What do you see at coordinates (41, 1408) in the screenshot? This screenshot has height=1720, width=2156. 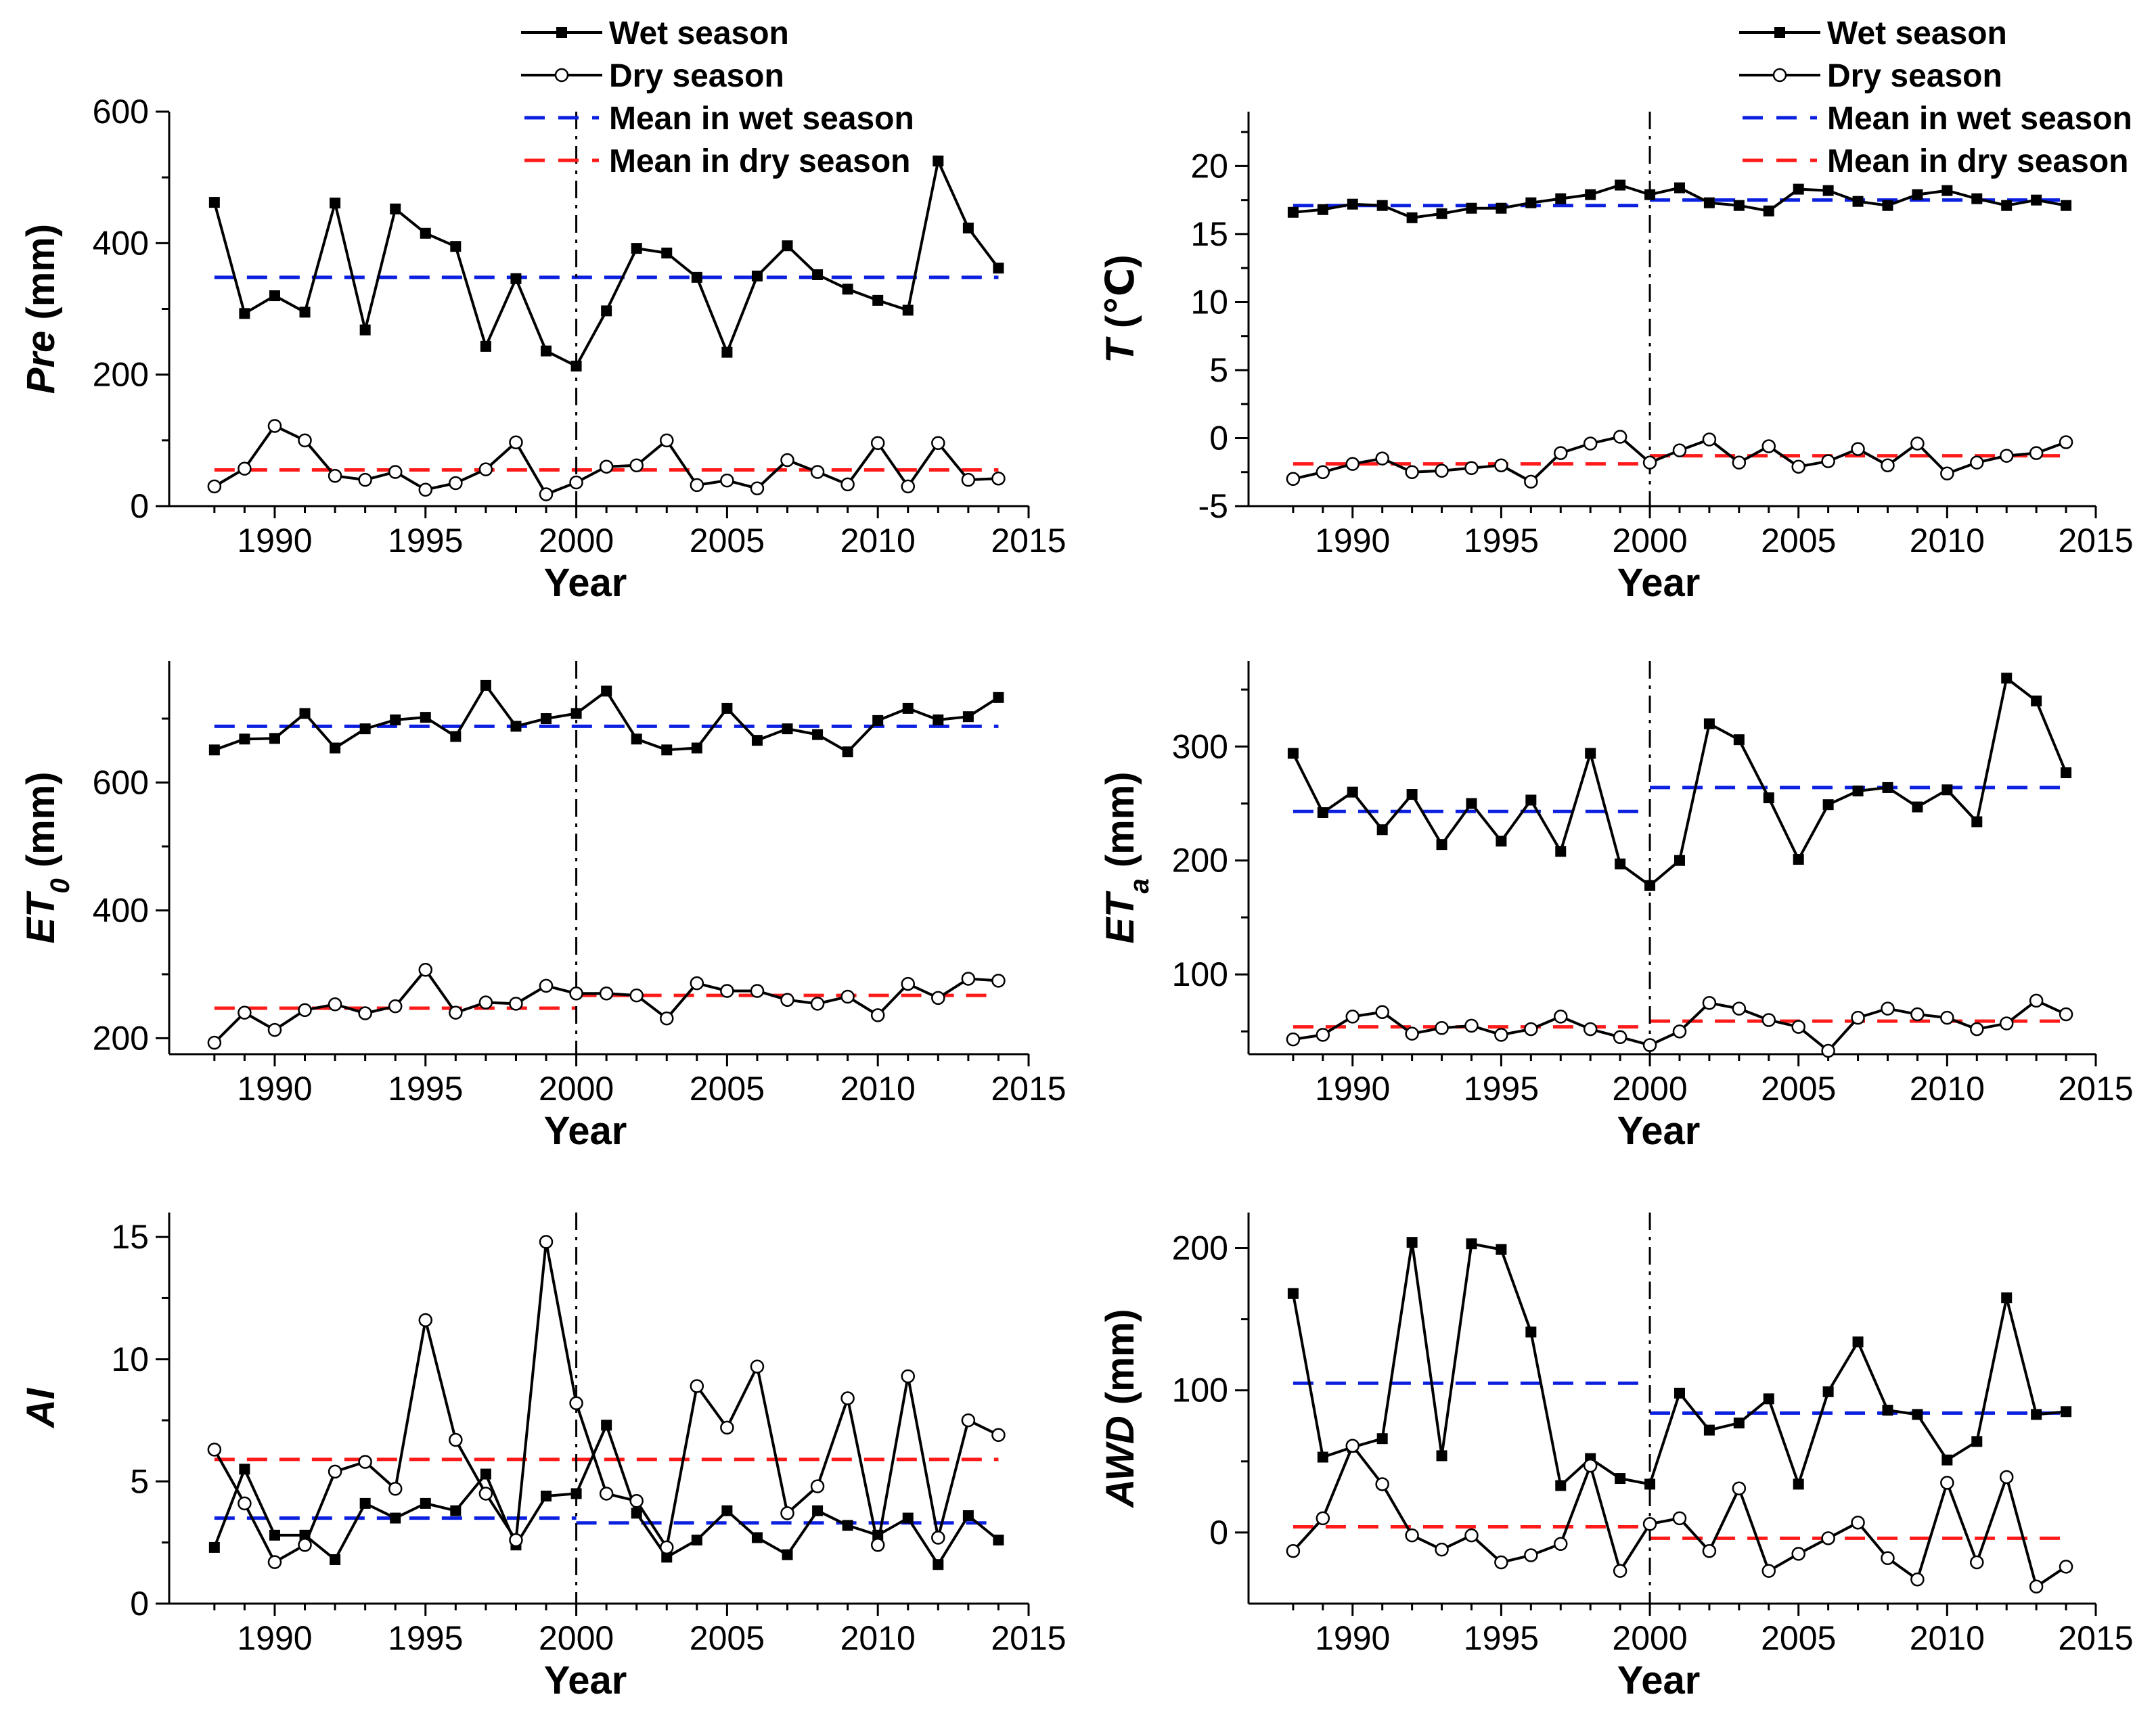 I see `y-axis-title: AI` at bounding box center [41, 1408].